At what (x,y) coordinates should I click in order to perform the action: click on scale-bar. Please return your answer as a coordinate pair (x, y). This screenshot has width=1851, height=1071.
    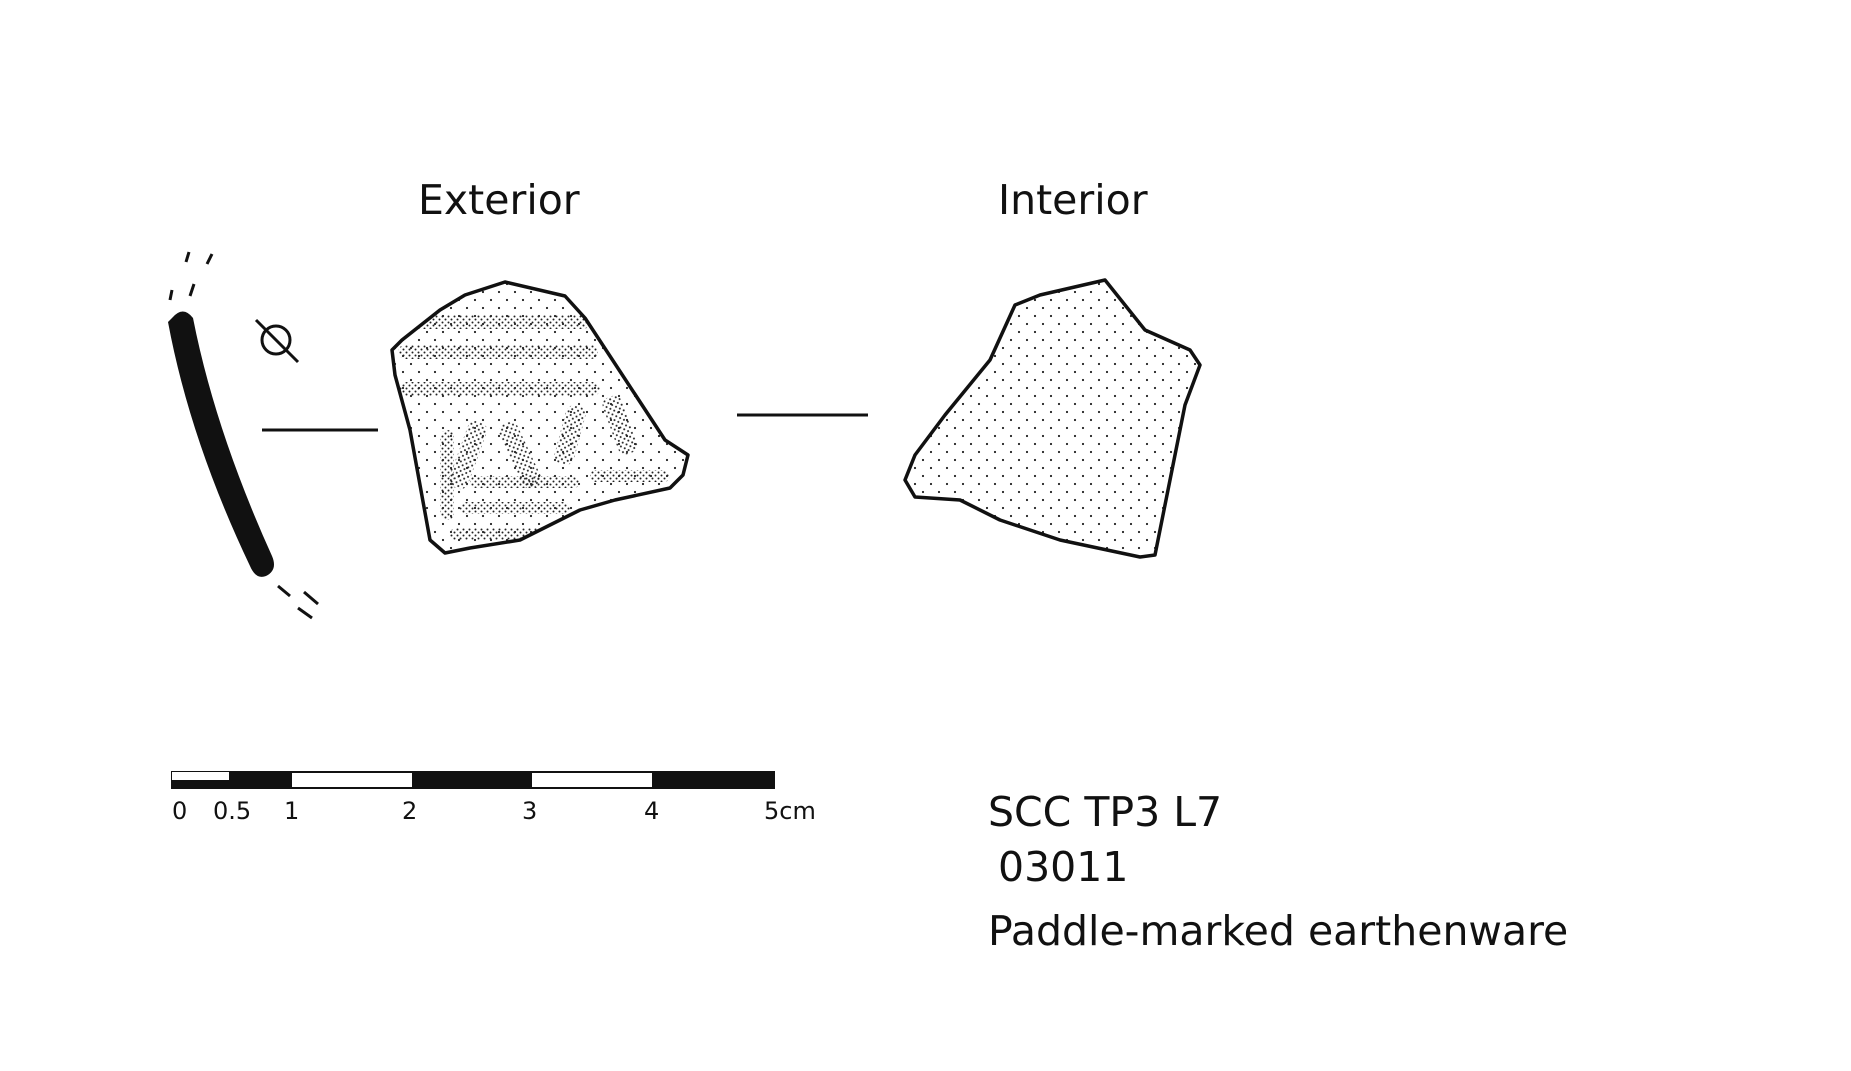
    Looking at the image, I should click on (473, 780).